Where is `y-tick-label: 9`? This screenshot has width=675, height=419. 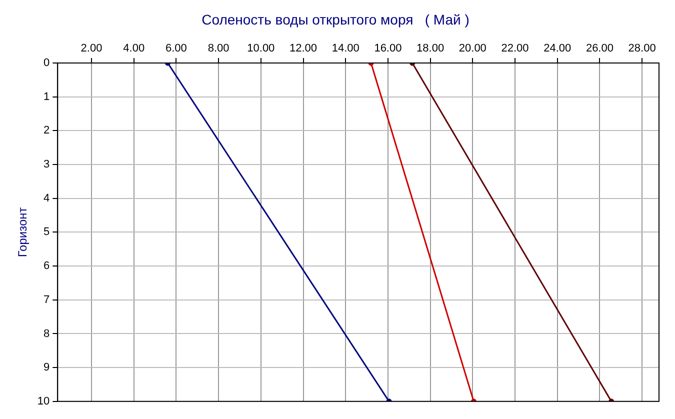
y-tick-label: 9 is located at coordinates (47, 368).